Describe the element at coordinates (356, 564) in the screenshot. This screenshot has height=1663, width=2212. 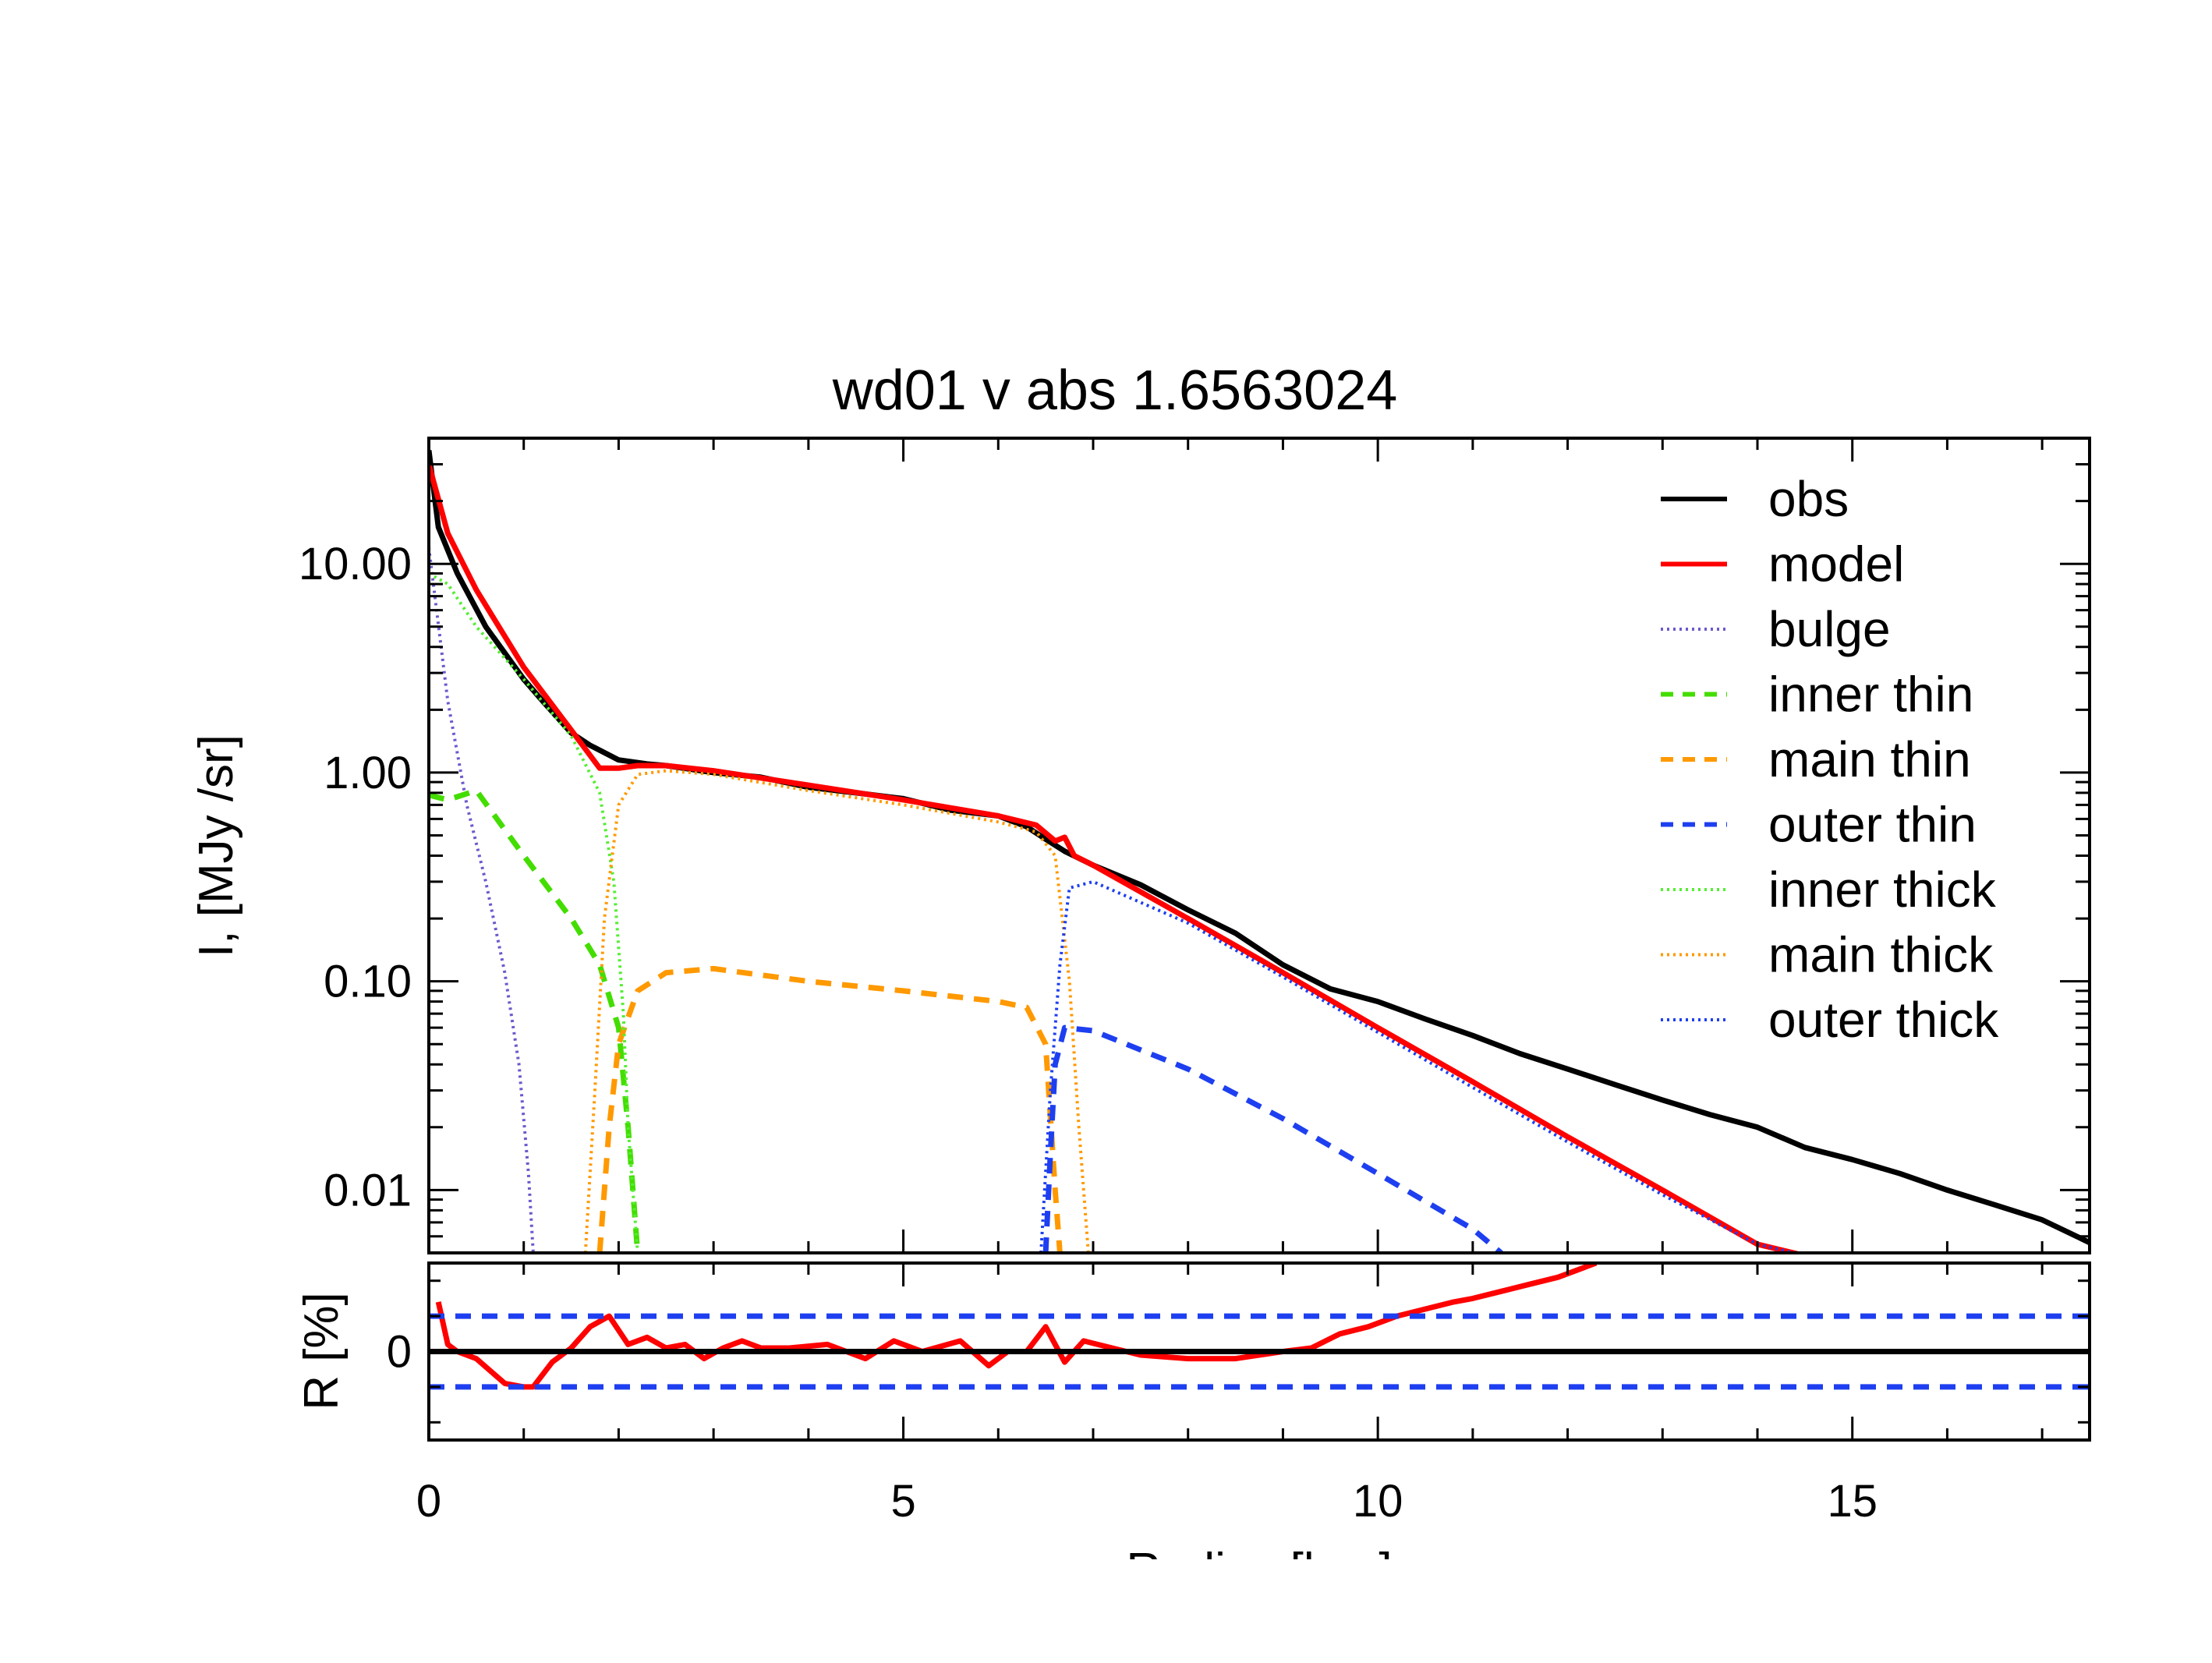
I see `y-tick-label: 10.00` at that location.